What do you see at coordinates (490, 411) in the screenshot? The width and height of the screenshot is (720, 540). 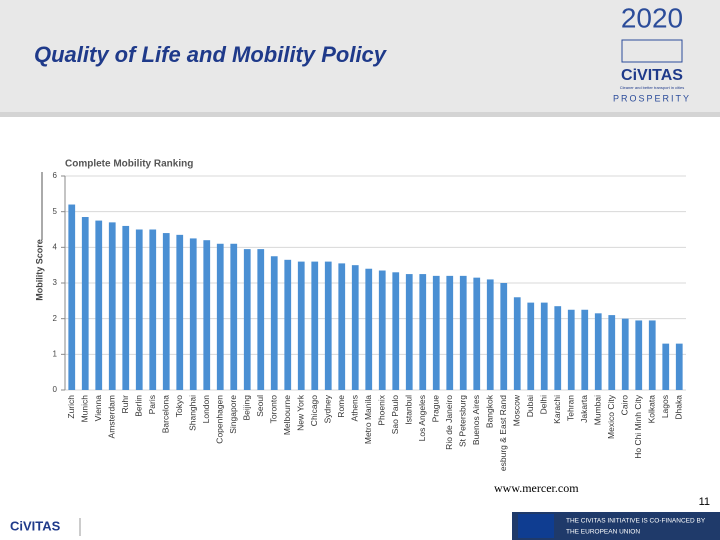 I see `x-tick-label: Bangkok` at bounding box center [490, 411].